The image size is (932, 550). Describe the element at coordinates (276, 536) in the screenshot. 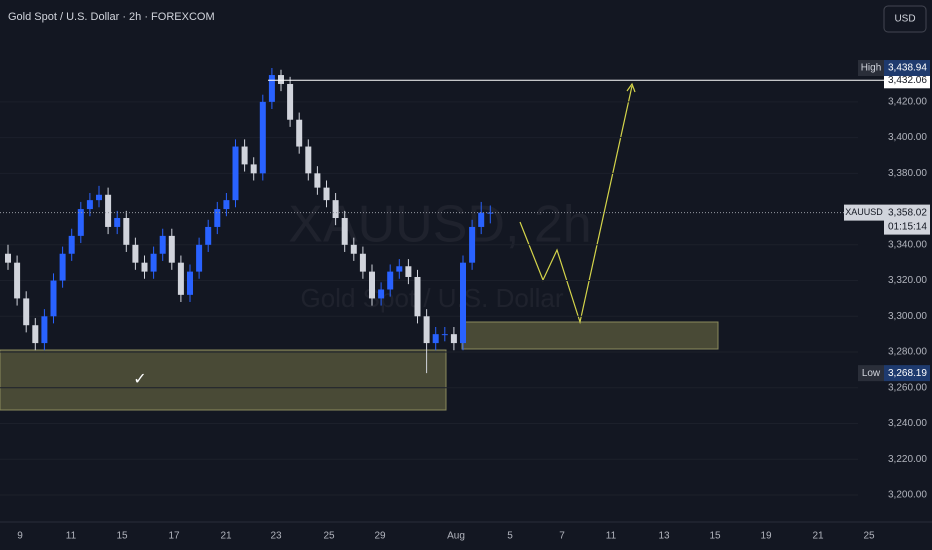

I see `x-tick-label: 23` at that location.